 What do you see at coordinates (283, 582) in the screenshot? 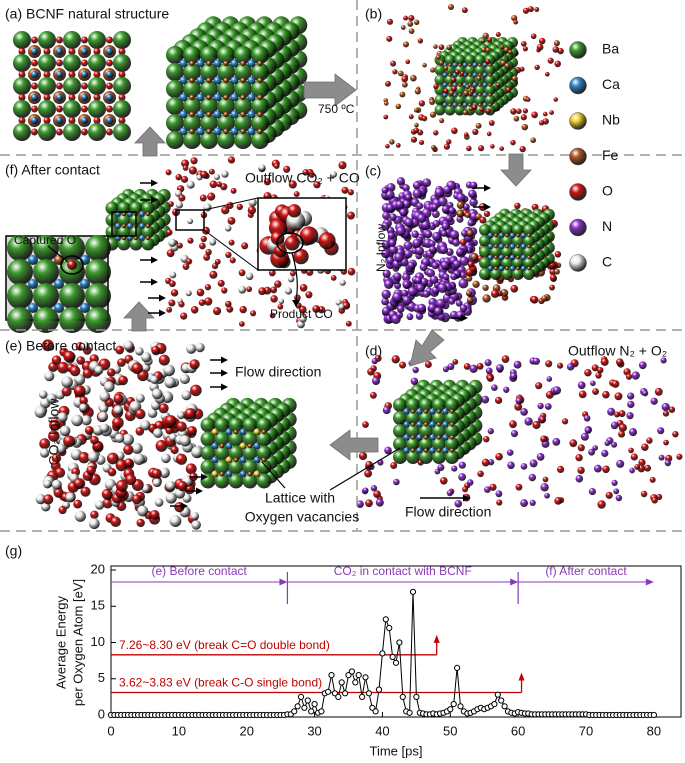
I see `phase-arrow-head` at bounding box center [283, 582].